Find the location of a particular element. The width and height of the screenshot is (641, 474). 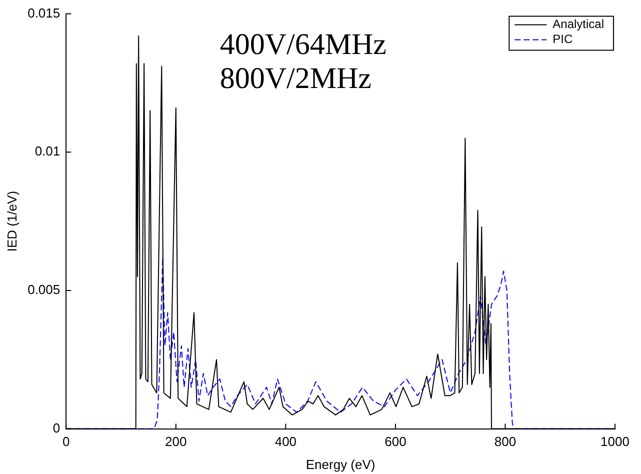

x-tick-label: 1000 is located at coordinates (615, 442).